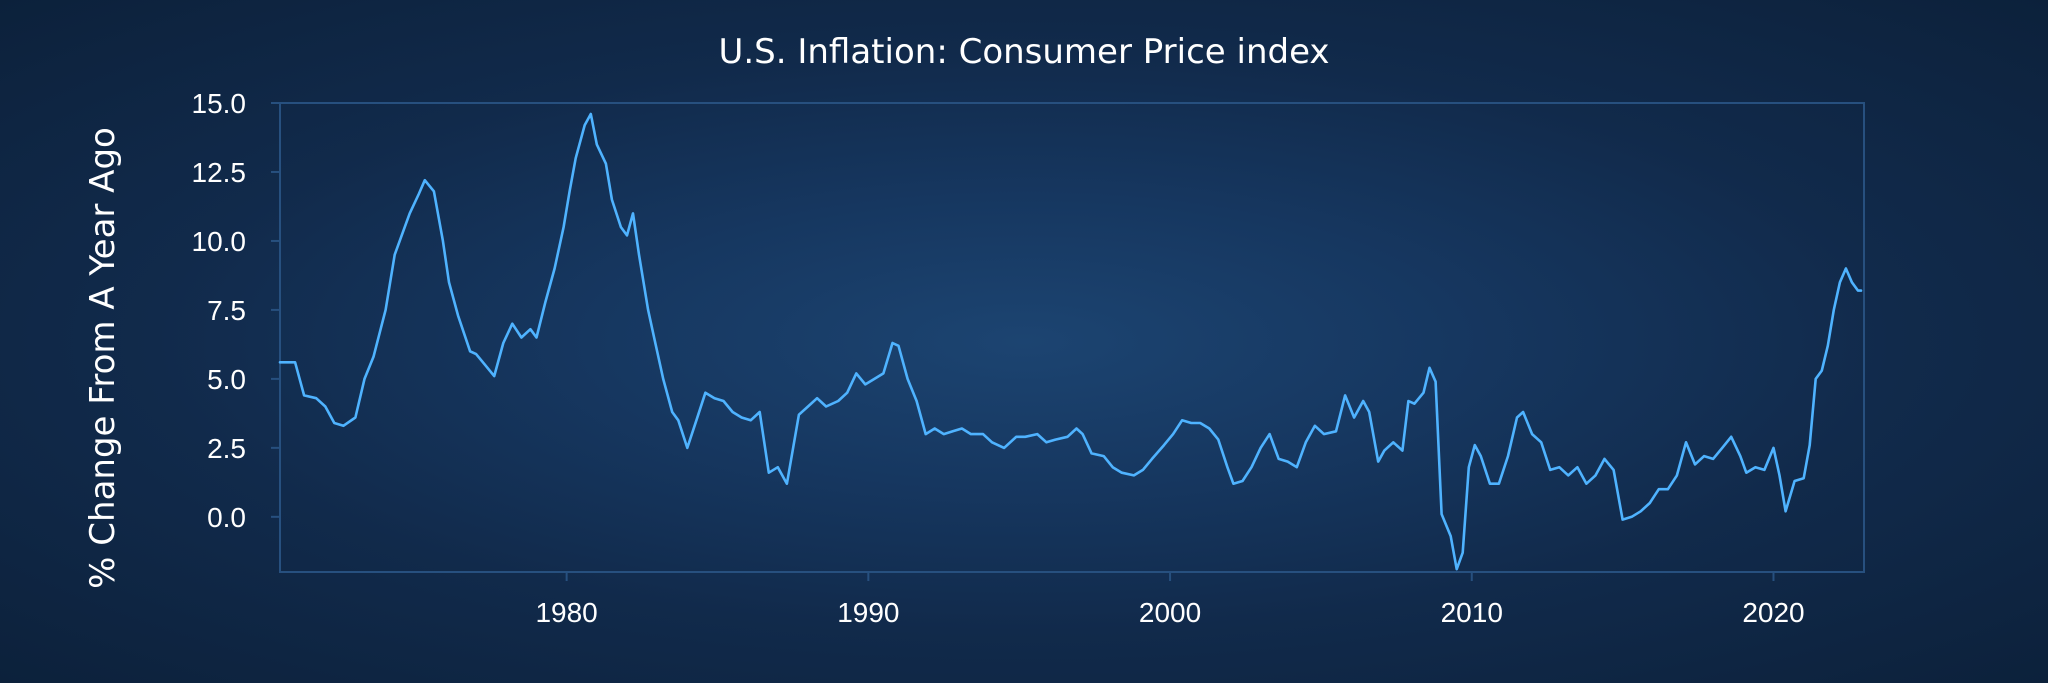 The width and height of the screenshot is (2048, 683). What do you see at coordinates (219, 103) in the screenshot?
I see `y-tick-label: 15.0` at bounding box center [219, 103].